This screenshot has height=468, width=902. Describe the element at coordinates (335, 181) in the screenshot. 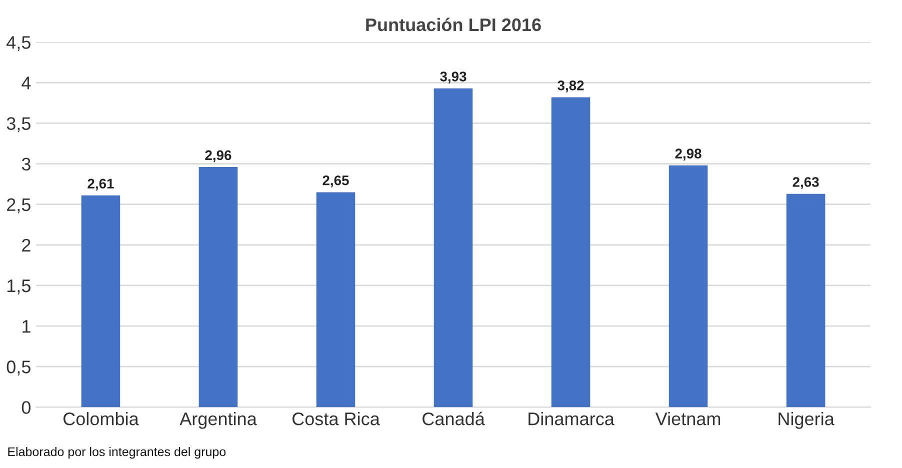

I see `data-label: 2,65` at that location.